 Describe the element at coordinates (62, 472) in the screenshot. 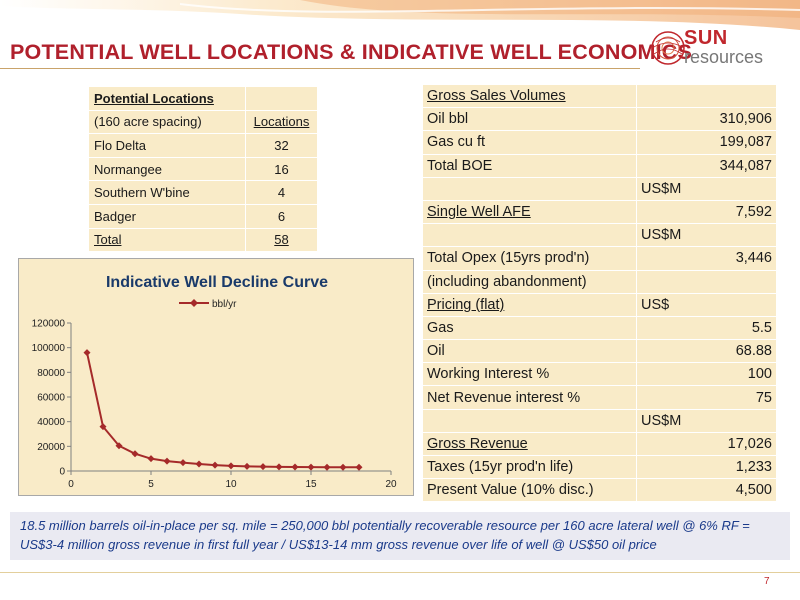

I see `y-tick-label: 0` at that location.